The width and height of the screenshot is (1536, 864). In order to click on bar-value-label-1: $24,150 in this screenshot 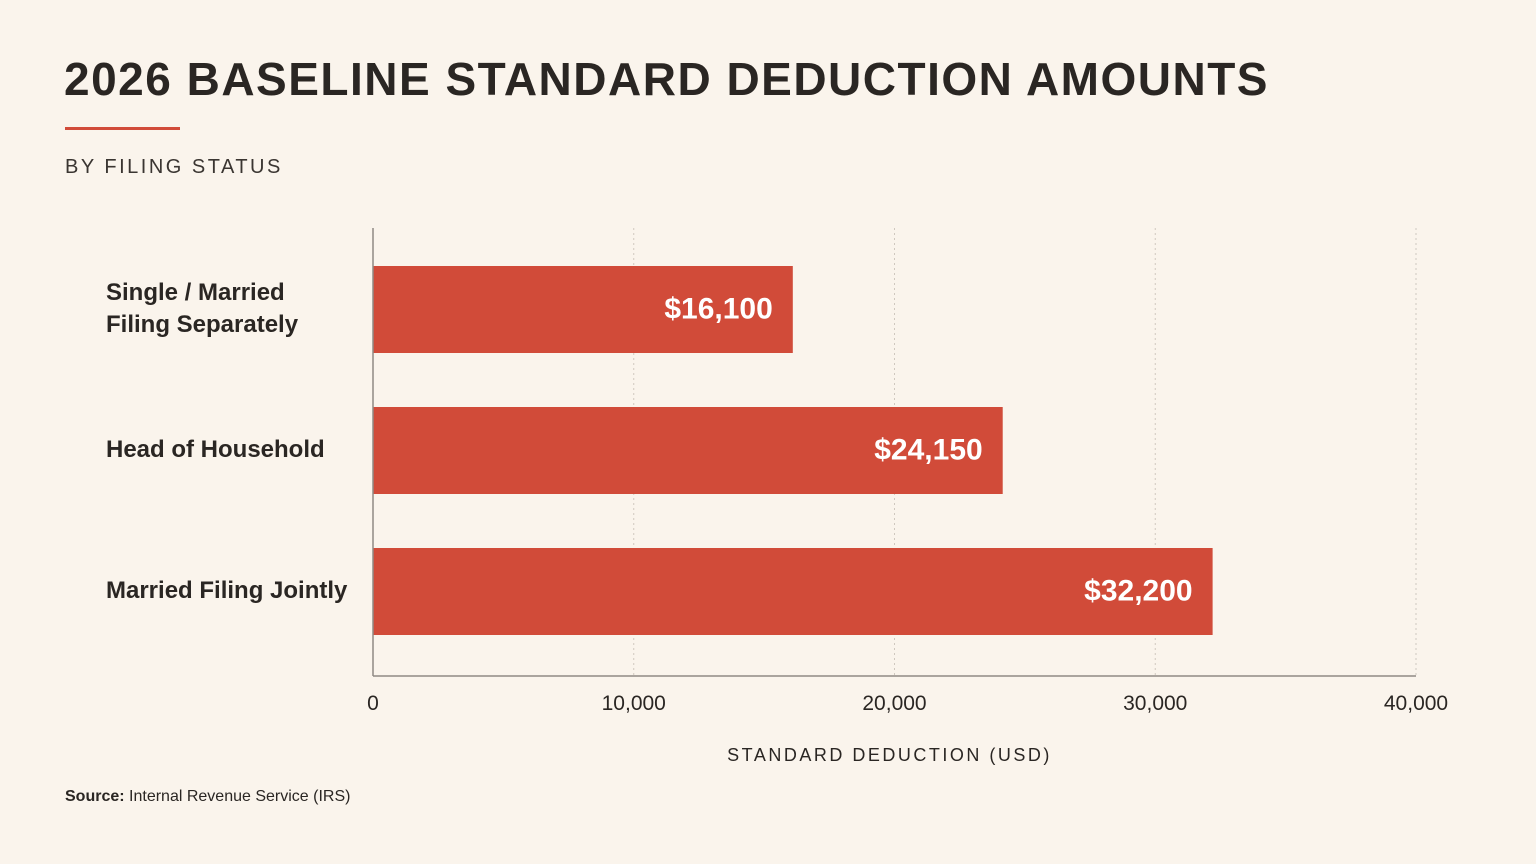, I will do `click(928, 449)`.